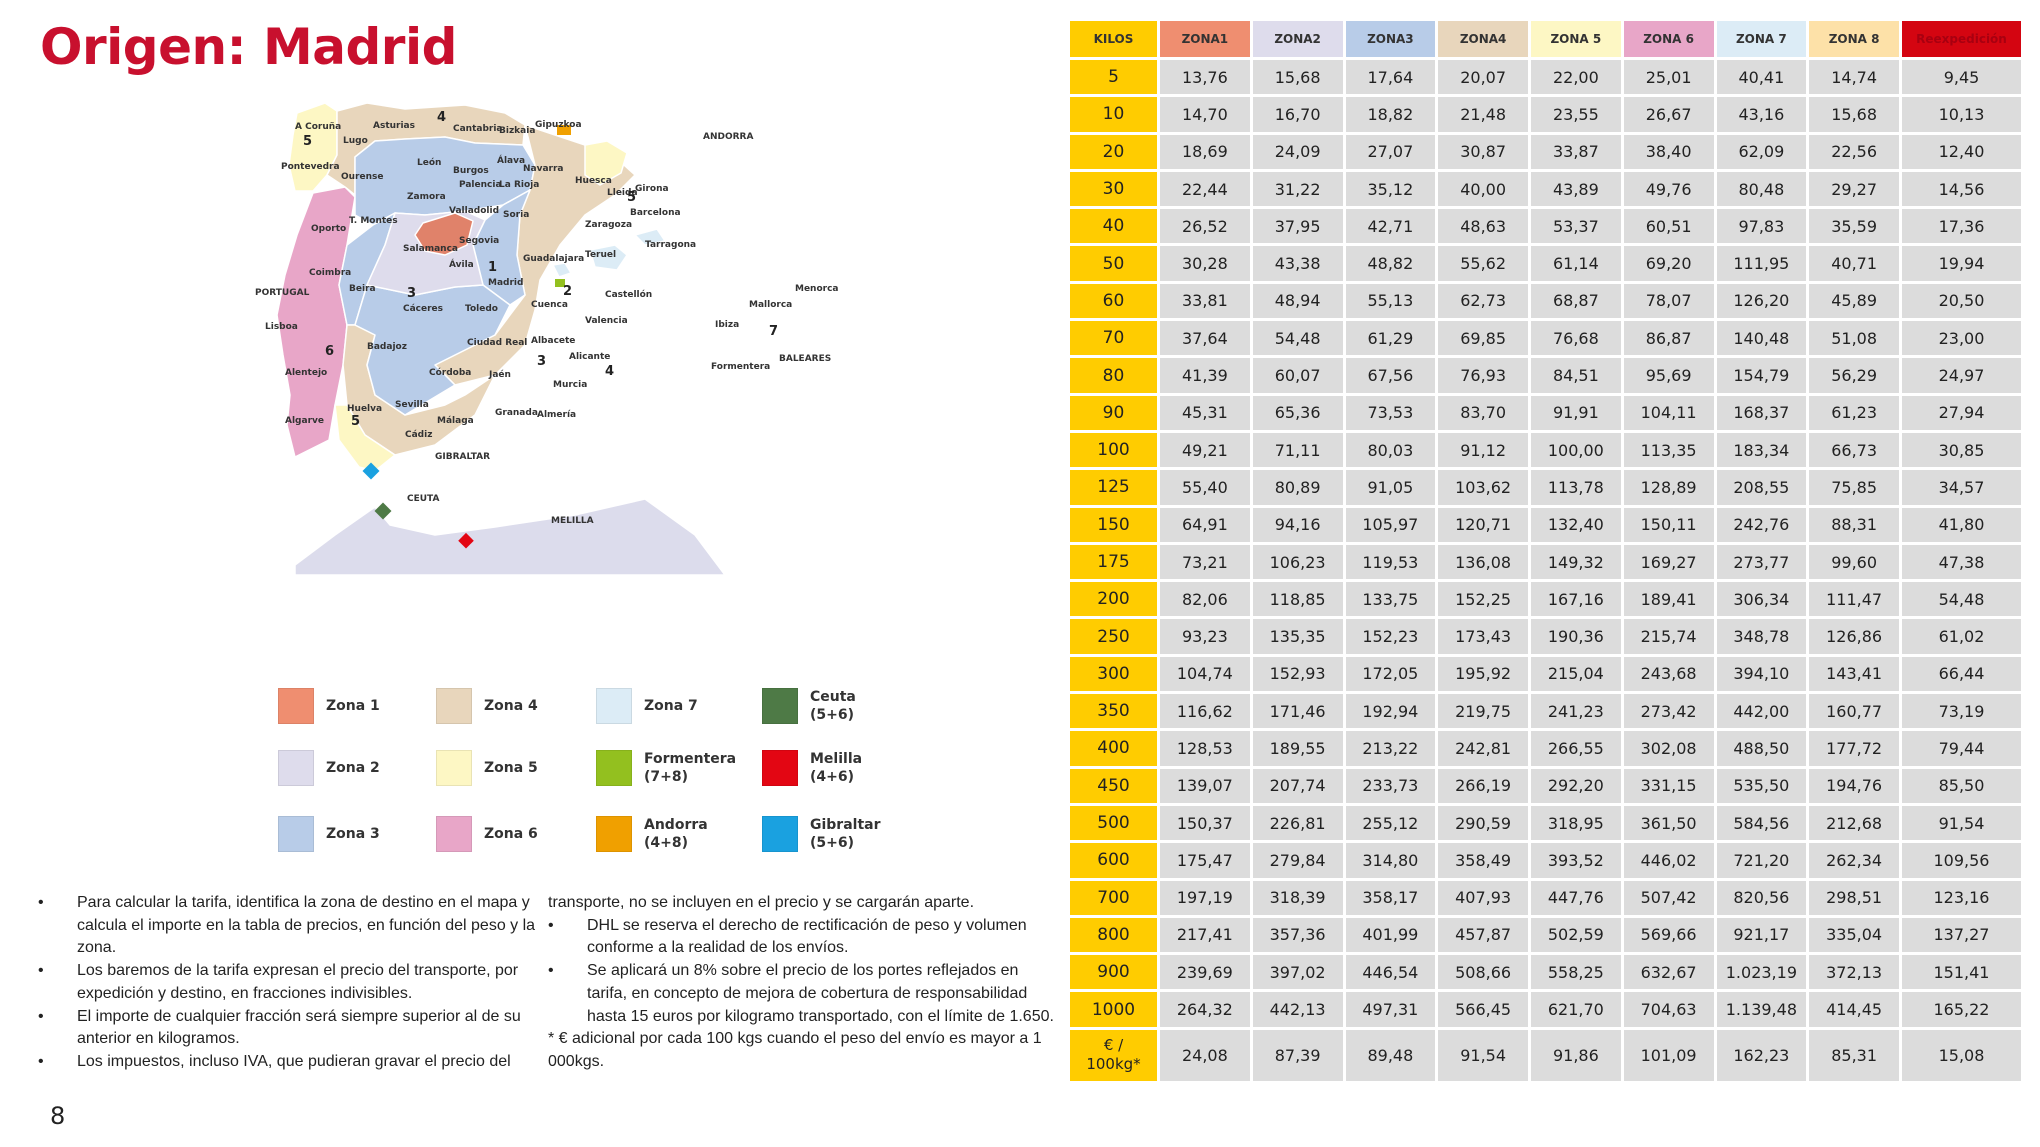 Image resolution: width=2040 pixels, height=1147 pixels. I want to click on map-label: Girona, so click(652, 189).